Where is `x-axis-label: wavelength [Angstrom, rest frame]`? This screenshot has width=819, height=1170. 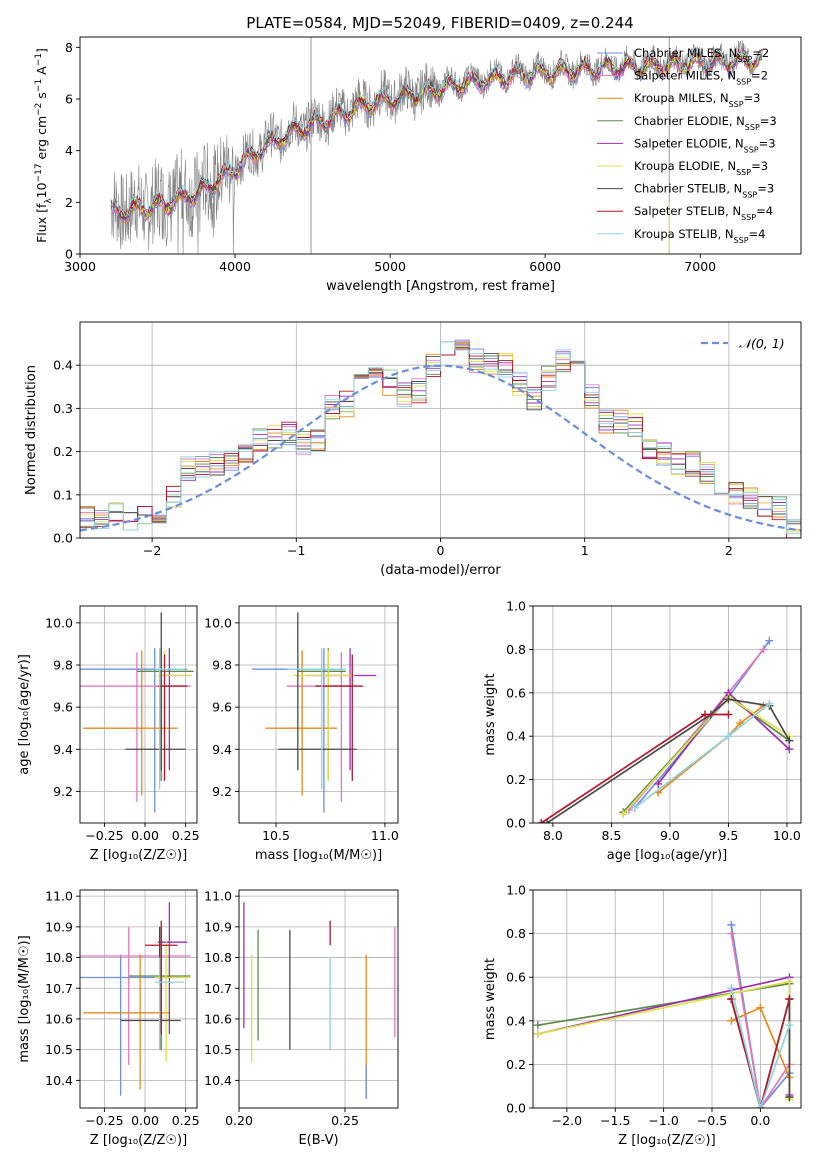 x-axis-label: wavelength [Angstrom, rest frame] is located at coordinates (440, 286).